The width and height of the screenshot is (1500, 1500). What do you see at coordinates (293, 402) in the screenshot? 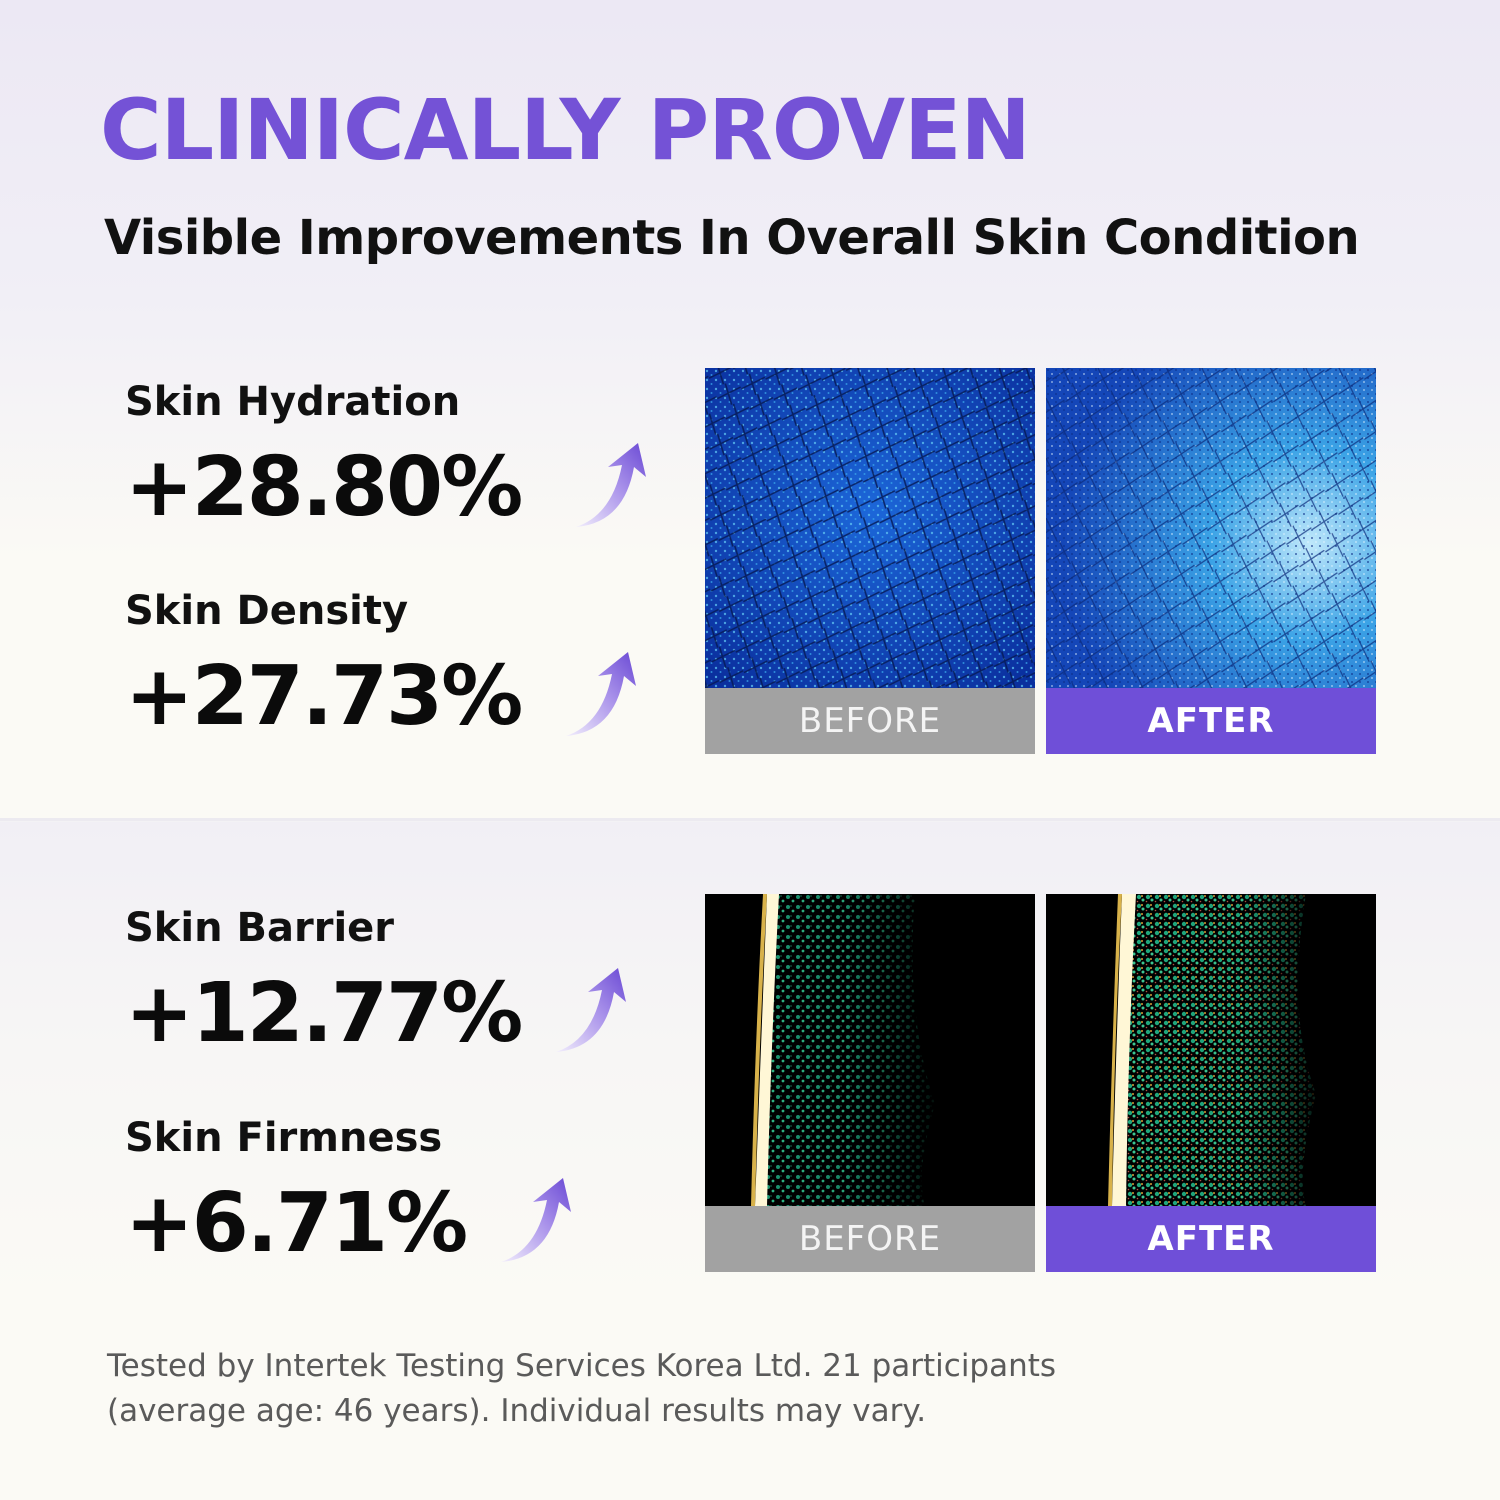
I see `metric-label: Skin Hydration` at bounding box center [293, 402].